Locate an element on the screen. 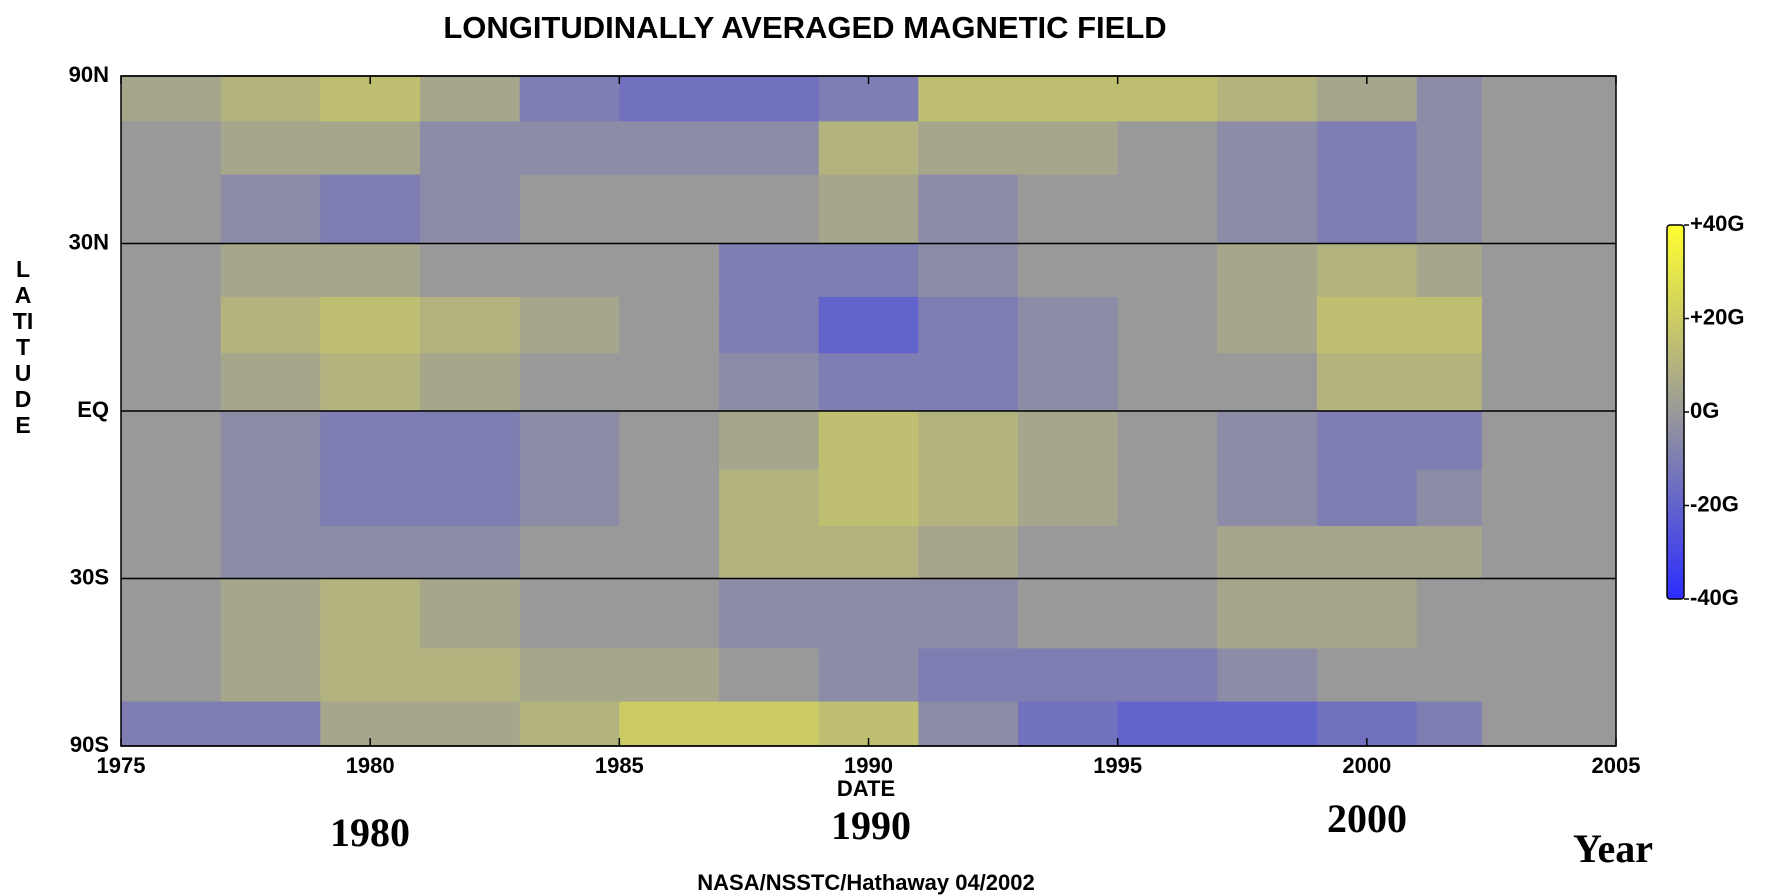  chart-title: LONGITUDINALLY AVERAGED MAGNETIC FIELD is located at coordinates (804, 27).